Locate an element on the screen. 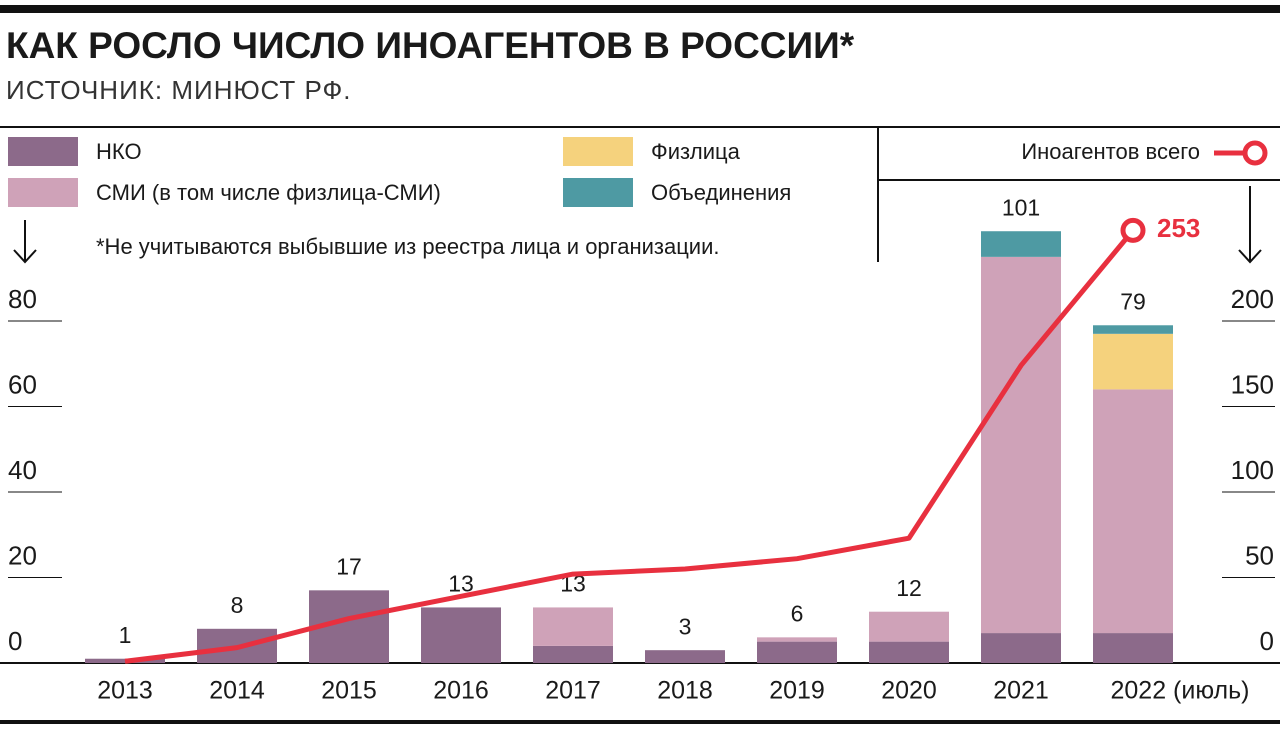  x-tick-label: 2014 is located at coordinates (237, 691).